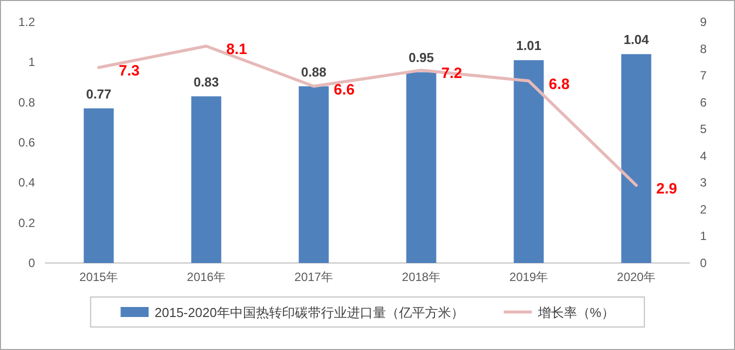 The height and width of the screenshot is (350, 735). What do you see at coordinates (32, 62) in the screenshot?
I see `y-tick-label: 1` at bounding box center [32, 62].